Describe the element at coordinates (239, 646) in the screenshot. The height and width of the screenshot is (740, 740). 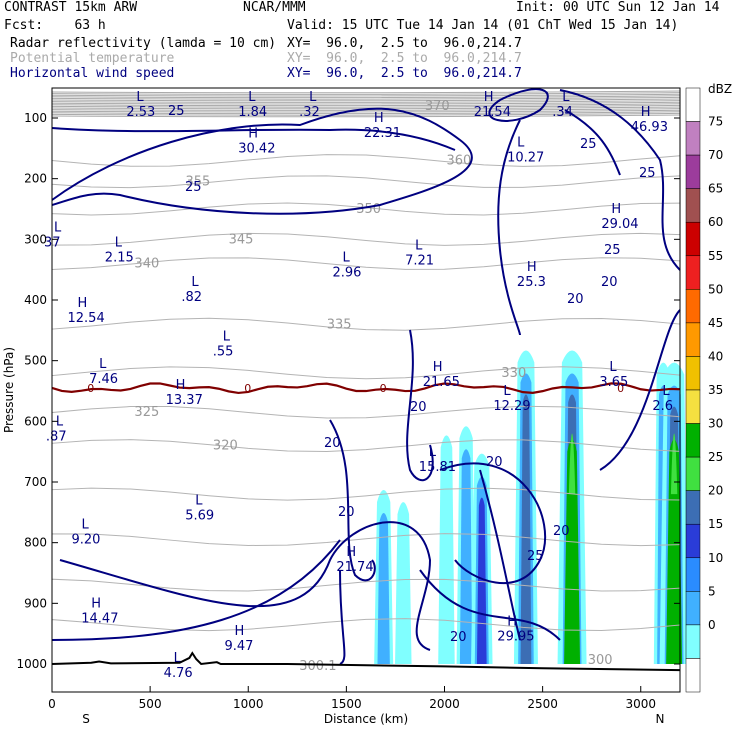
I see `extremum-value: 9.47` at that location.